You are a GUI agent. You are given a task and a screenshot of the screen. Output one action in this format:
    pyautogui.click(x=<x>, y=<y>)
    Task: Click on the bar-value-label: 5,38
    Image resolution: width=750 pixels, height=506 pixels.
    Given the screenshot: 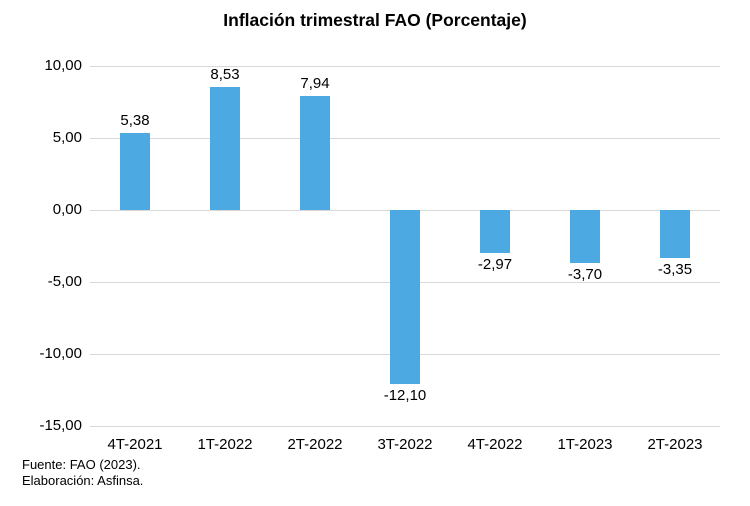 What is the action you would take?
    pyautogui.click(x=135, y=120)
    